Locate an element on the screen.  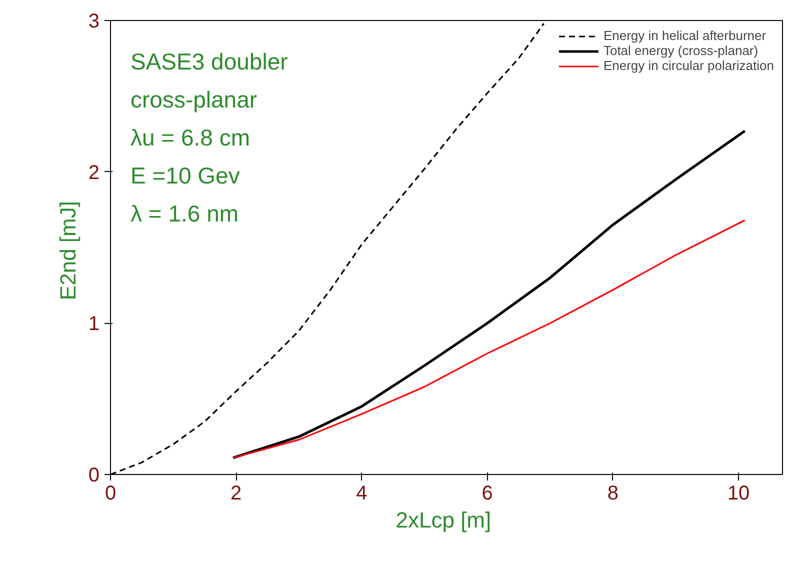
y-tick-label: 0 is located at coordinates (94, 475).